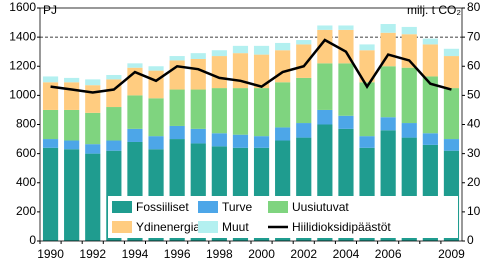 The image size is (493, 266). I want to click on y-tick-label: 800, so click(26, 124).